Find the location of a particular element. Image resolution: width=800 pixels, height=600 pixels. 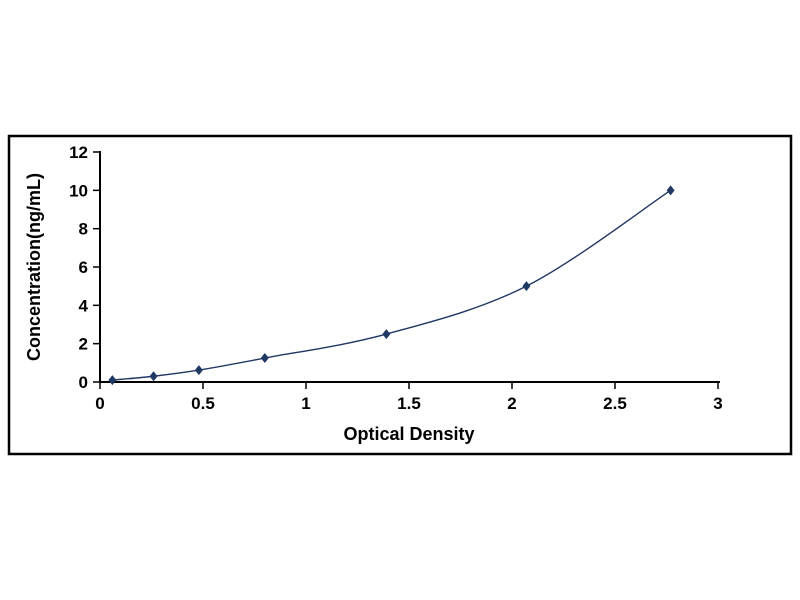

y-tick-label: 6 is located at coordinates (83, 267).